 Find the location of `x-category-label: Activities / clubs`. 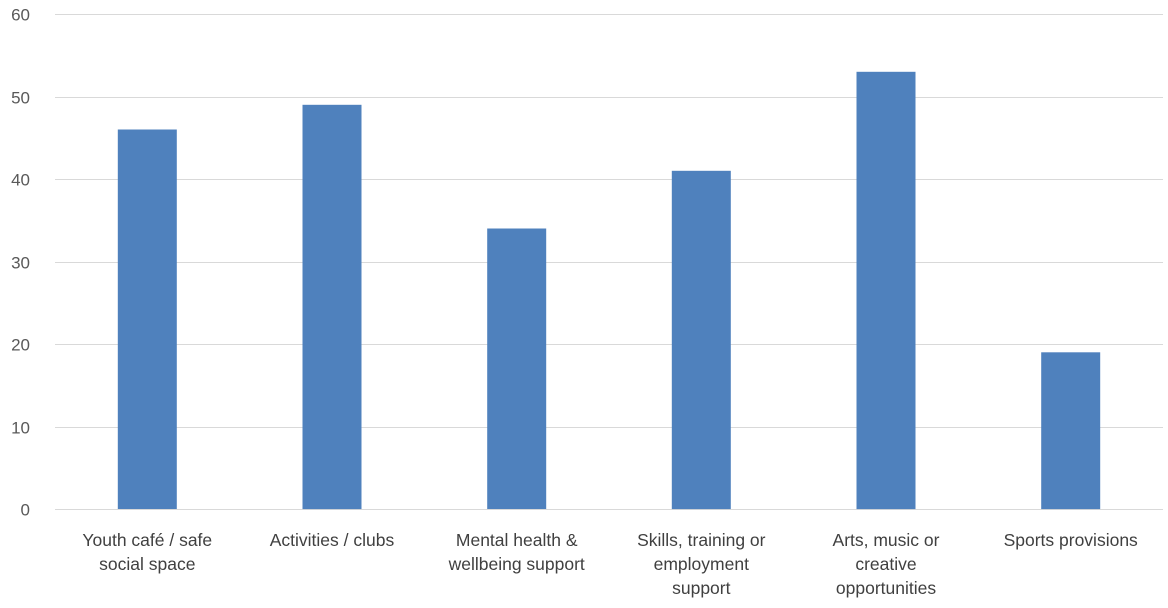

x-category-label: Activities / clubs is located at coordinates (332, 540).